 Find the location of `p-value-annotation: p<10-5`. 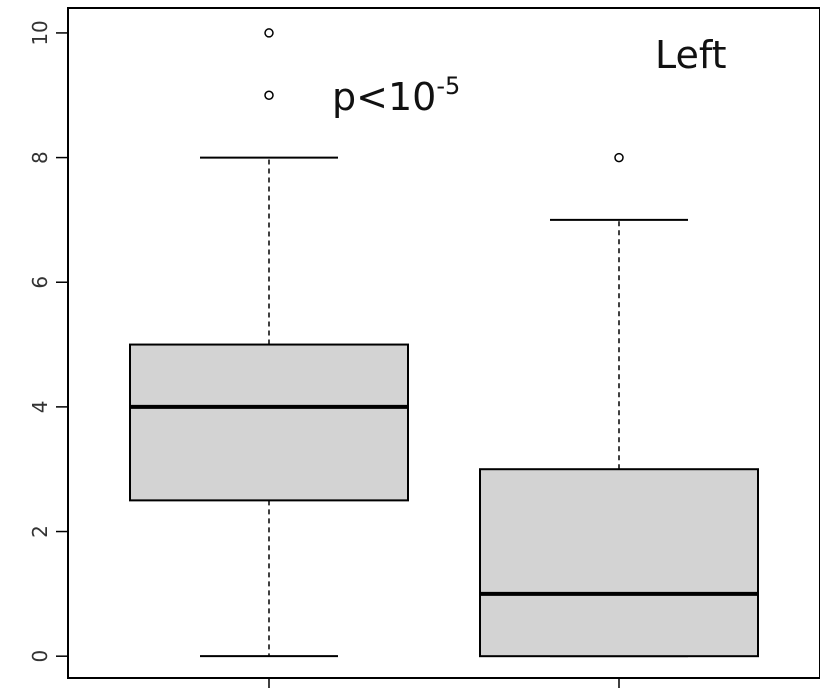

p-value-annotation: p<10-5 is located at coordinates (396, 96).